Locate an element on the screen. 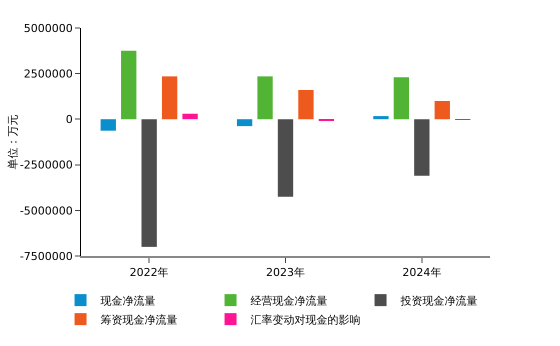 Image resolution: width=560 pixels, height=346 pixels. y-tick-label: 2500000 is located at coordinates (48, 73).